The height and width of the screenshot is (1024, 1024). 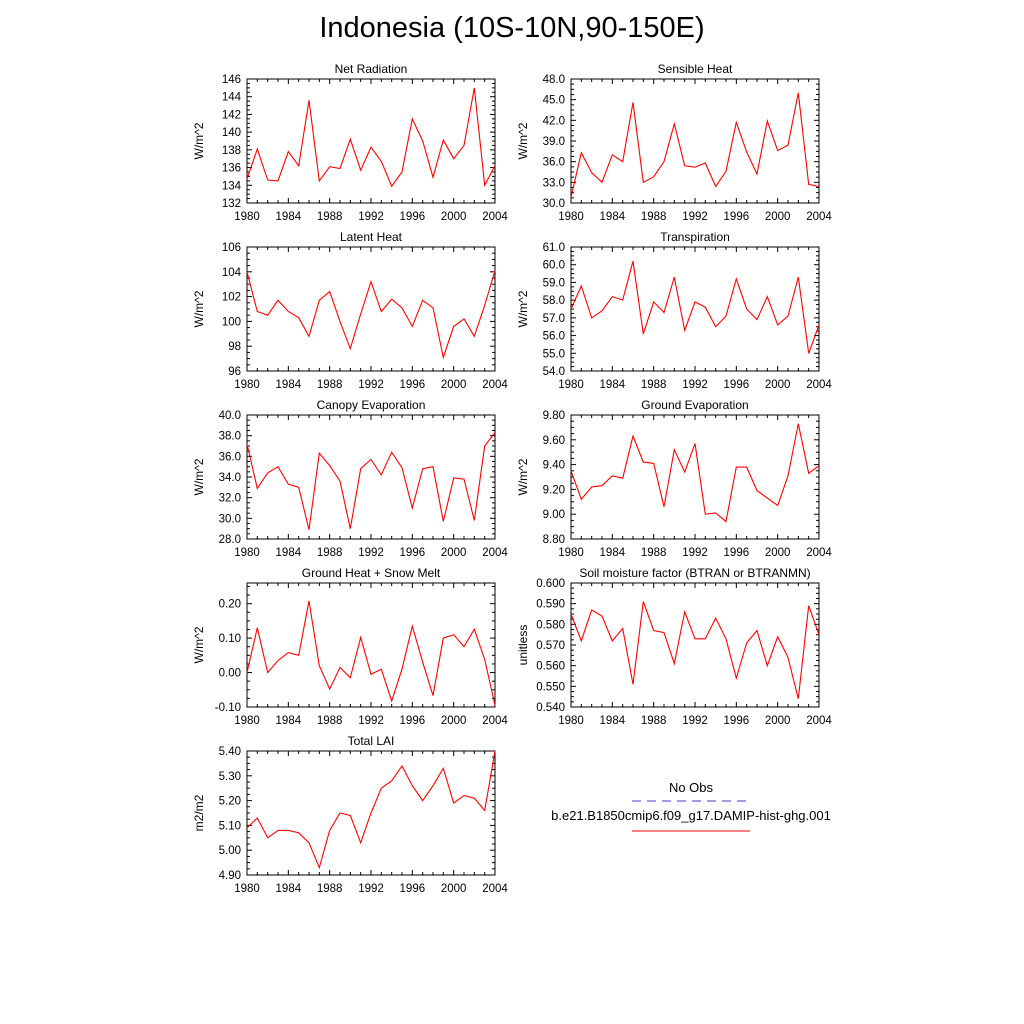 What do you see at coordinates (230, 674) in the screenshot?
I see `y-tick-label: 0.00` at bounding box center [230, 674].